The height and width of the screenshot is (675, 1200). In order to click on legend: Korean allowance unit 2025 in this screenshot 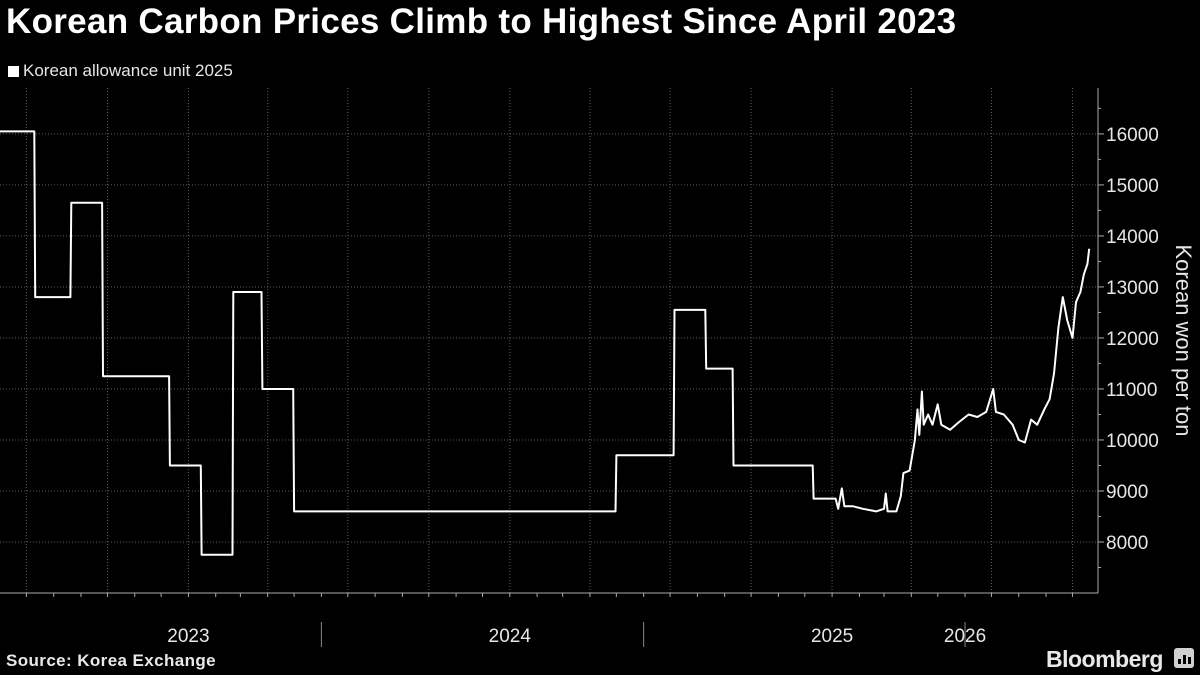, I will do `click(120, 71)`.